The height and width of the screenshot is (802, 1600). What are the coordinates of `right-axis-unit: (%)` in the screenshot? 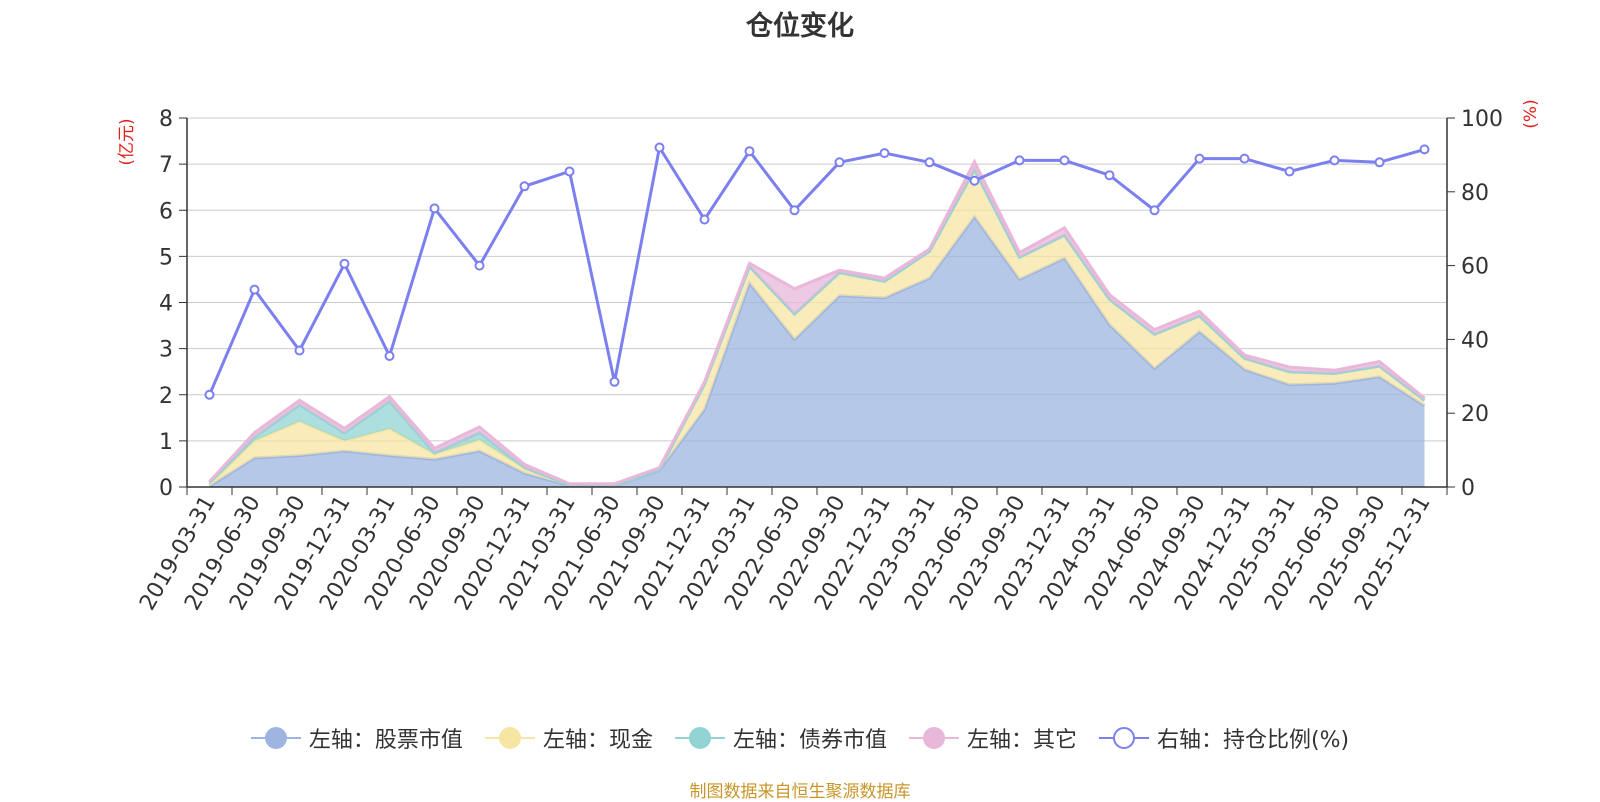 It's located at (1531, 113).